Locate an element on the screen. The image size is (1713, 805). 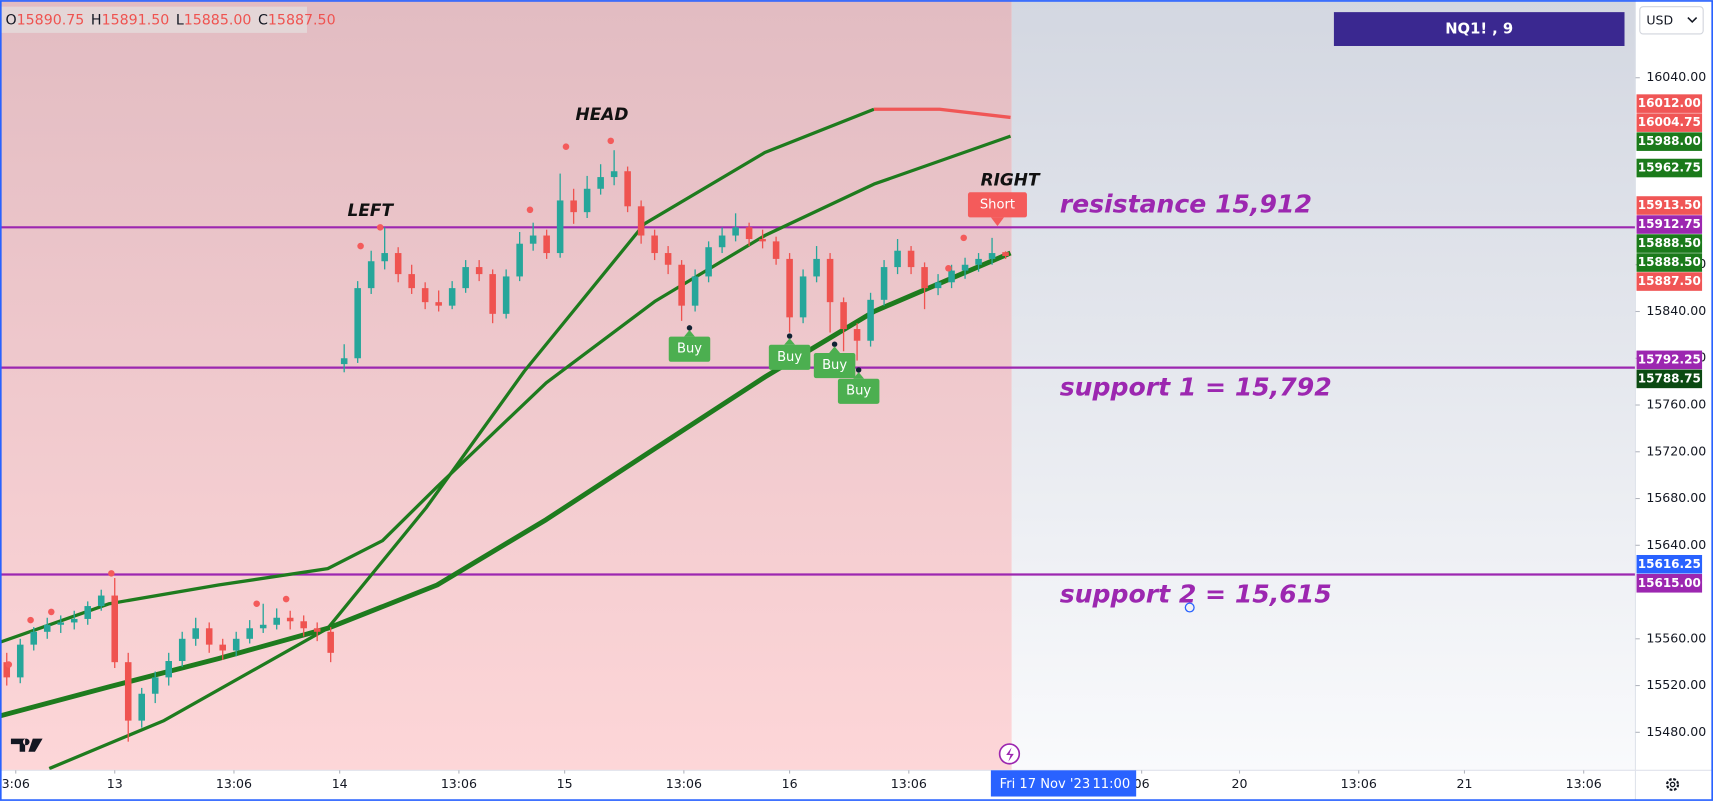
ohlc-key: C is located at coordinates (263, 20).